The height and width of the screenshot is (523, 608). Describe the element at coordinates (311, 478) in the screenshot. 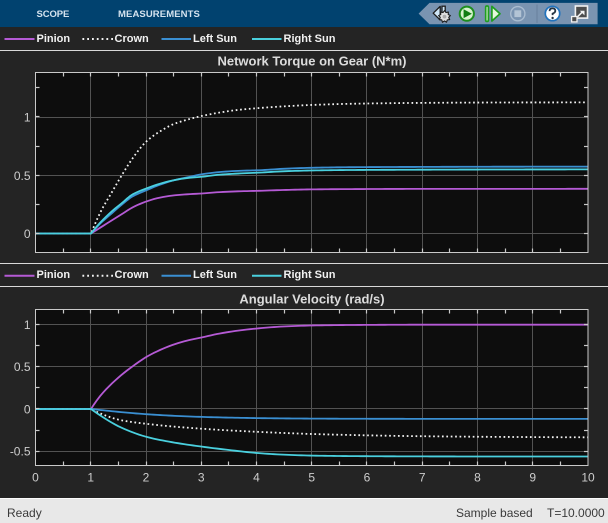

I see `svg-text: 5` at that location.